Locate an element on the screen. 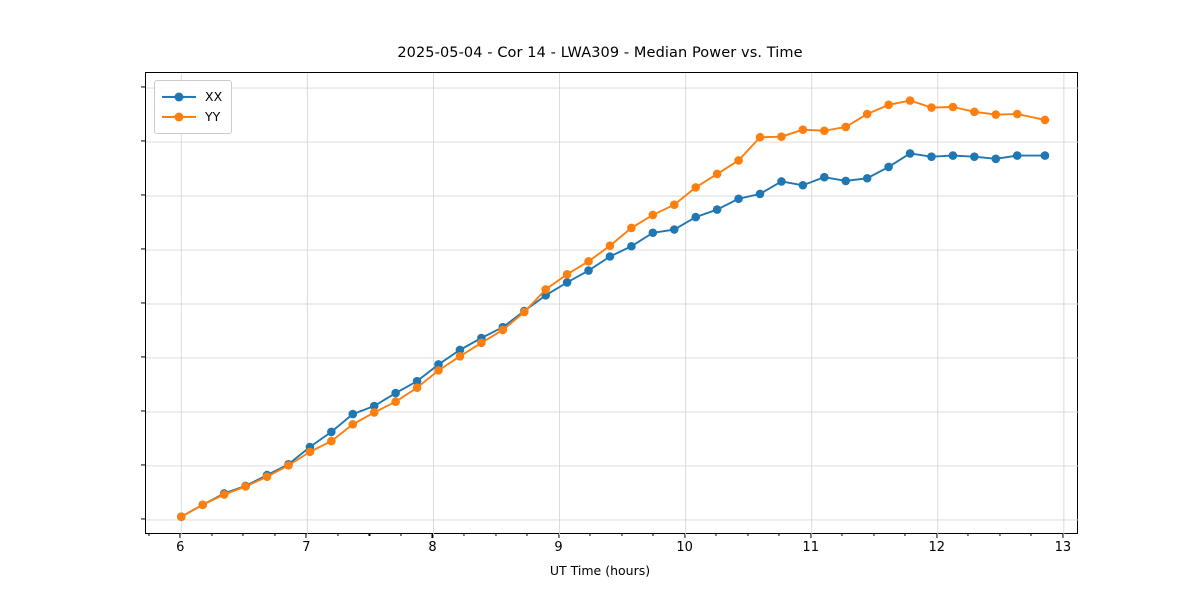 The height and width of the screenshot is (600, 1200). legend-marker-icon is located at coordinates (179, 97).